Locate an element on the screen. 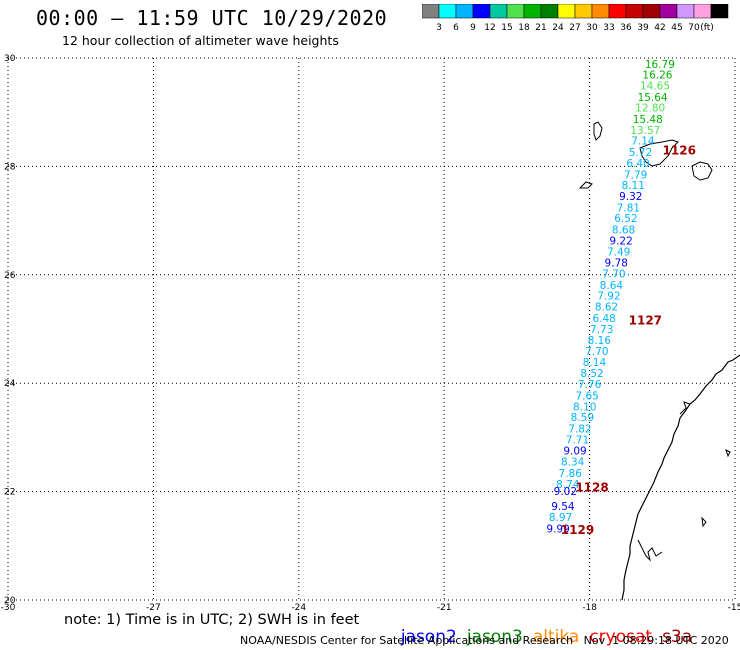 The image size is (740, 650). legend-jason3: jason3 is located at coordinates (494, 637).